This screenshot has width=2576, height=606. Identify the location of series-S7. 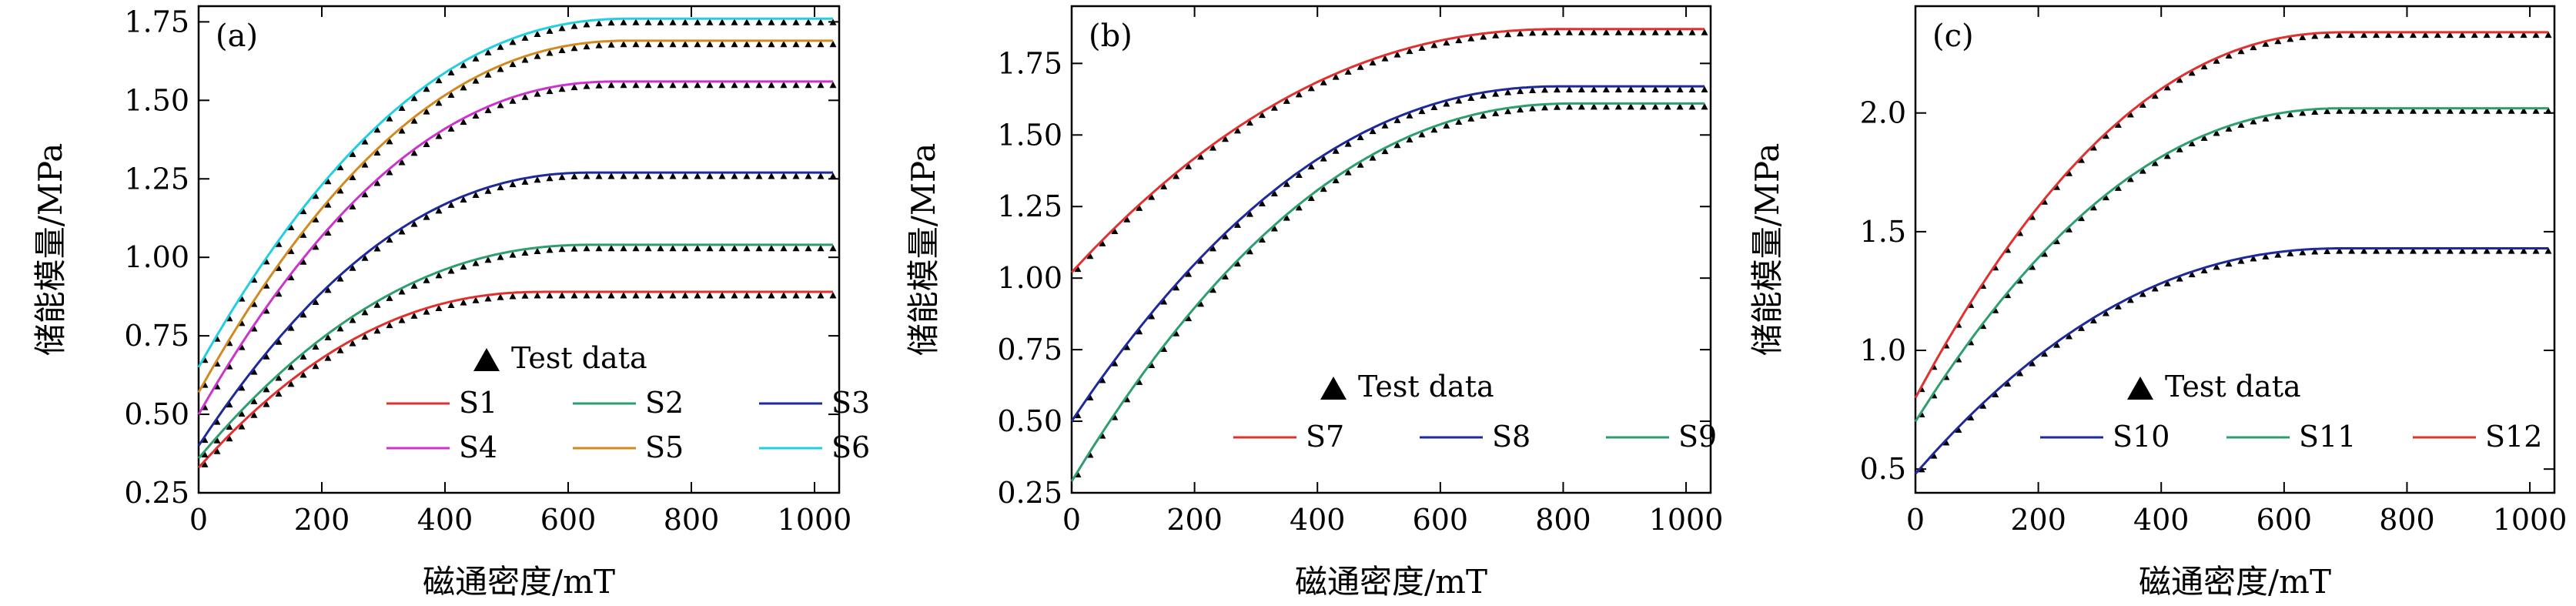
(1389, 150).